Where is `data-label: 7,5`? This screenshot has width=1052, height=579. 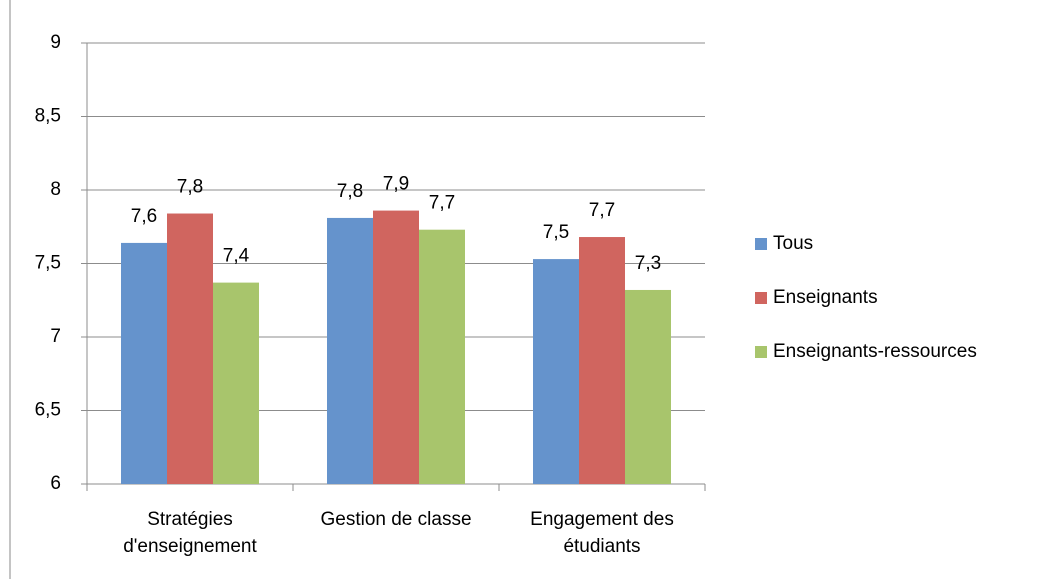 data-label: 7,5 is located at coordinates (556, 232).